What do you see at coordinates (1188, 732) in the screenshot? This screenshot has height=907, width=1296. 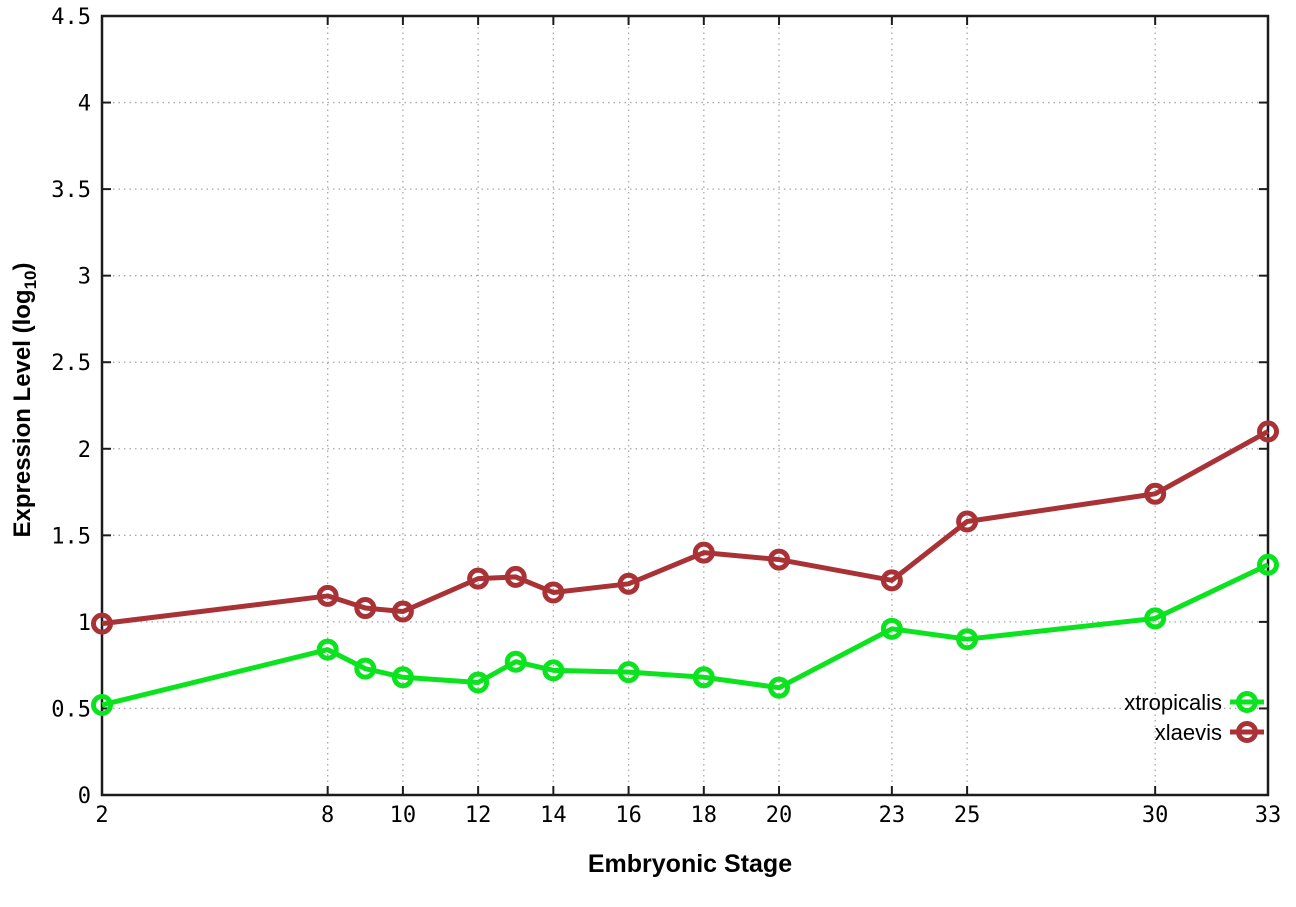 I see `legend-label-xlaevis: xlaevis` at bounding box center [1188, 732].